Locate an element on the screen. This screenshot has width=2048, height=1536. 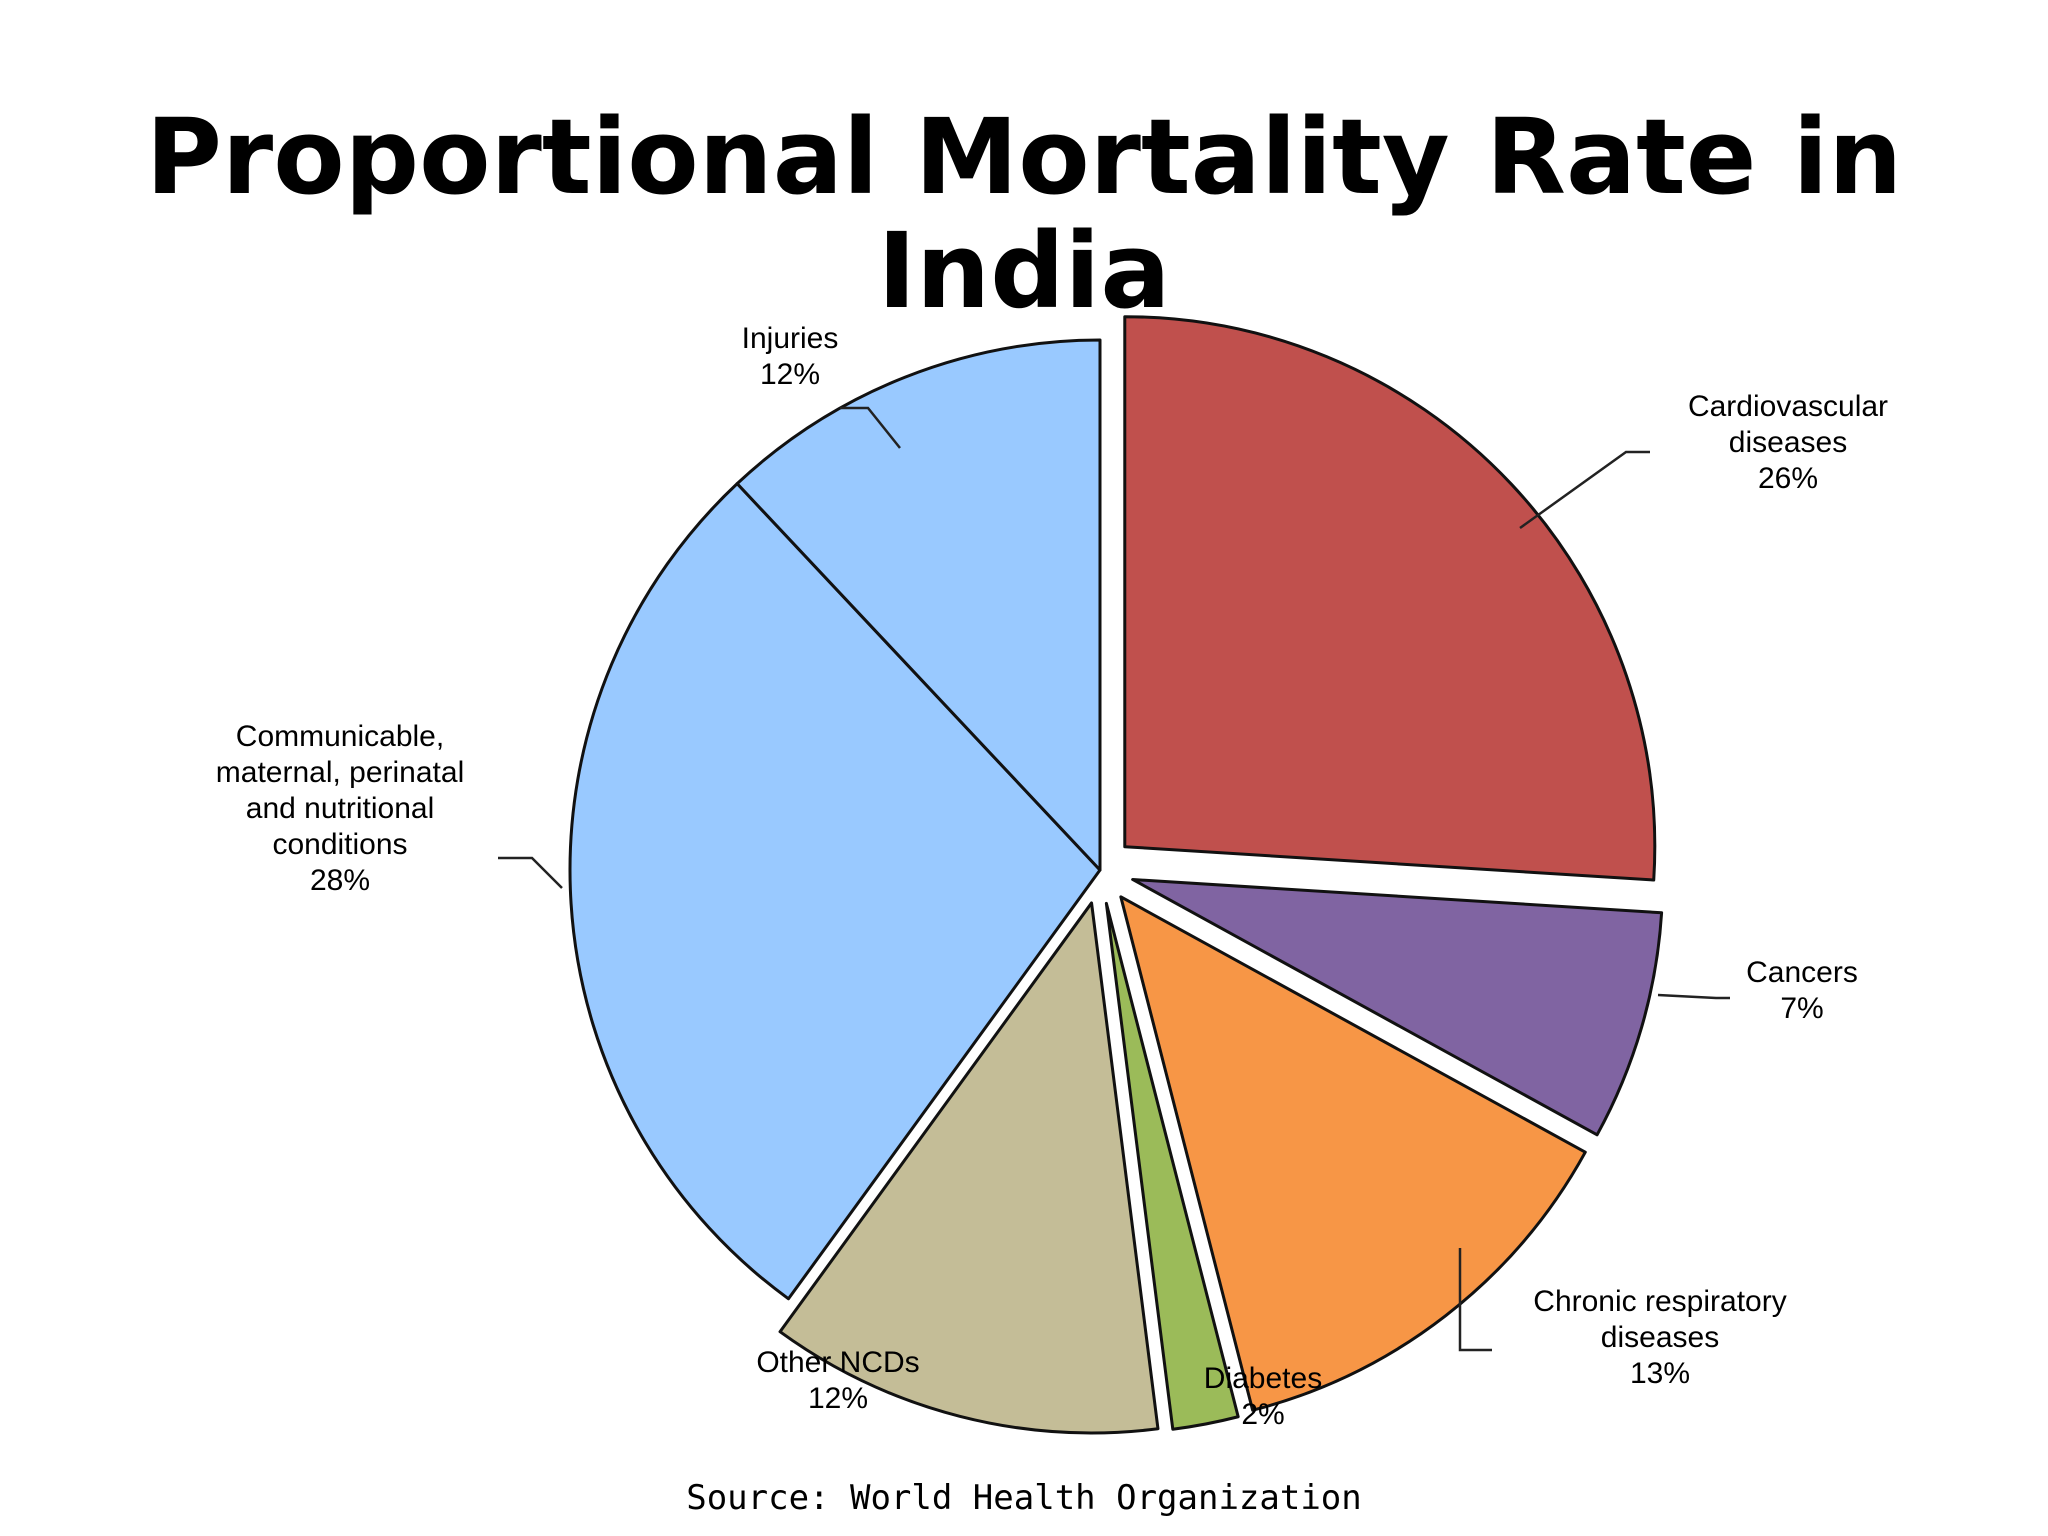
chart-source: Source: World Health Organization is located at coordinates (1024, 1498).